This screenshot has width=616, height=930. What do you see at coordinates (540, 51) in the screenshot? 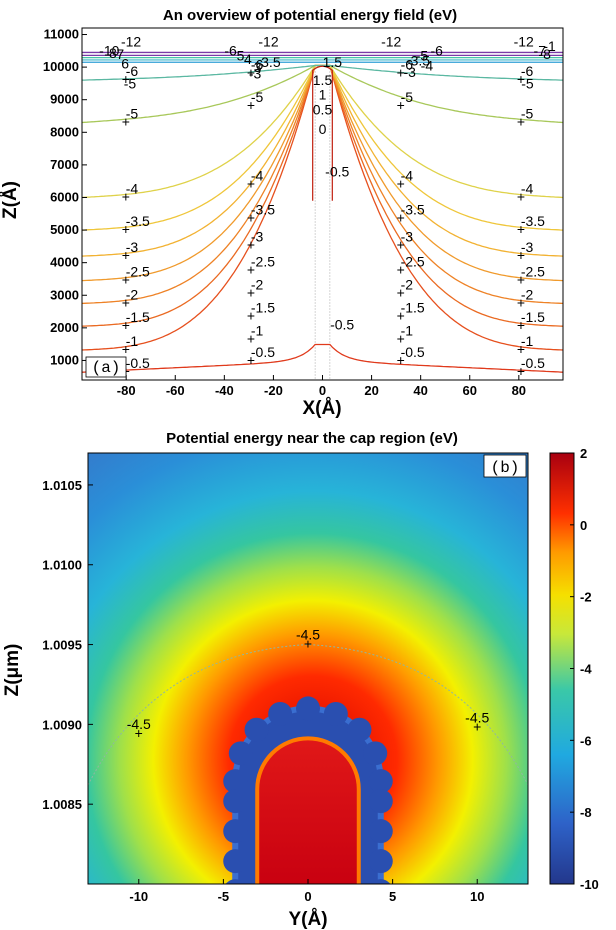
I see `top-contour-label: -7` at bounding box center [540, 51].